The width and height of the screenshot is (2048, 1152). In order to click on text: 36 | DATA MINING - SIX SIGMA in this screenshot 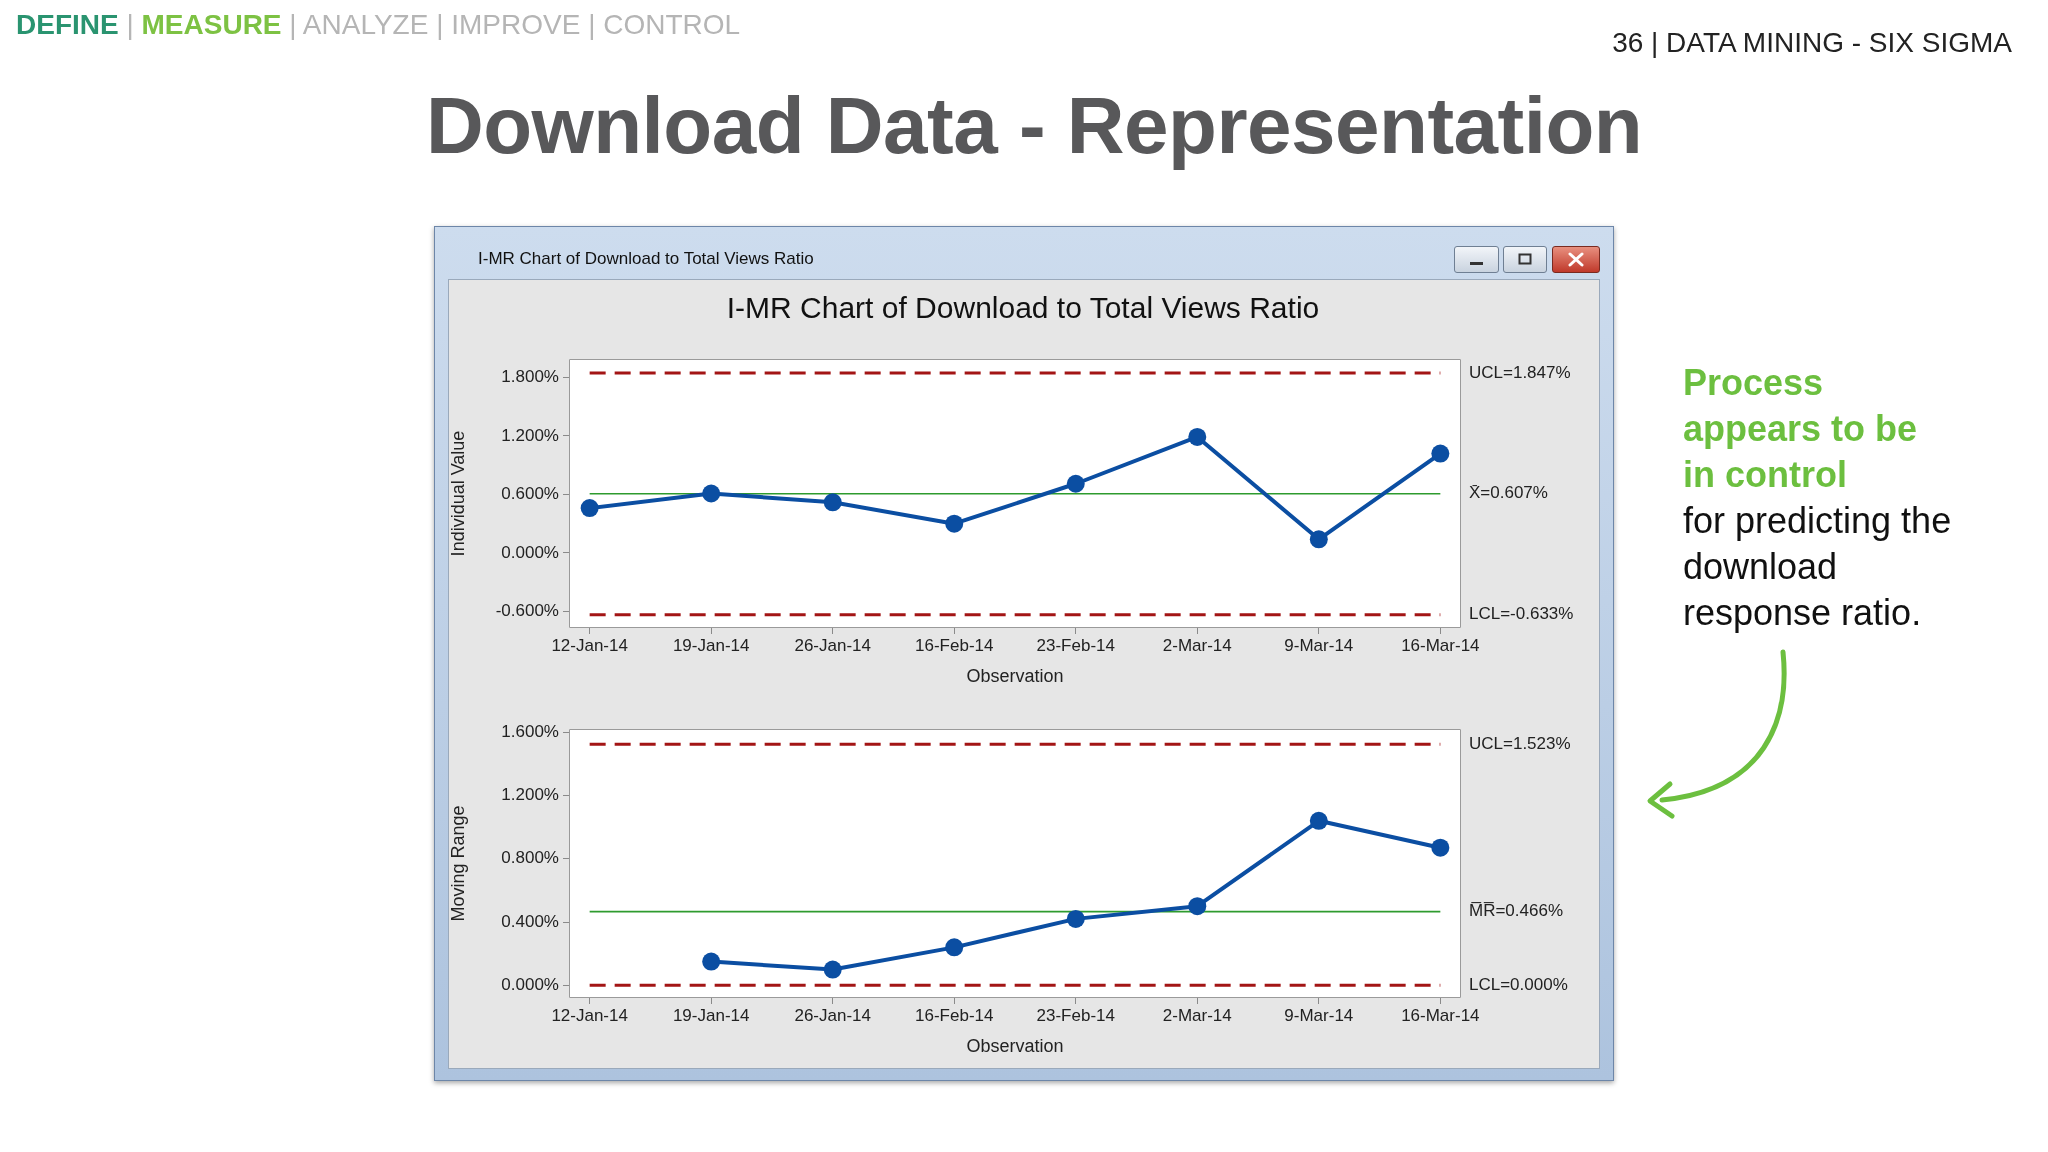, I will do `click(1812, 43)`.